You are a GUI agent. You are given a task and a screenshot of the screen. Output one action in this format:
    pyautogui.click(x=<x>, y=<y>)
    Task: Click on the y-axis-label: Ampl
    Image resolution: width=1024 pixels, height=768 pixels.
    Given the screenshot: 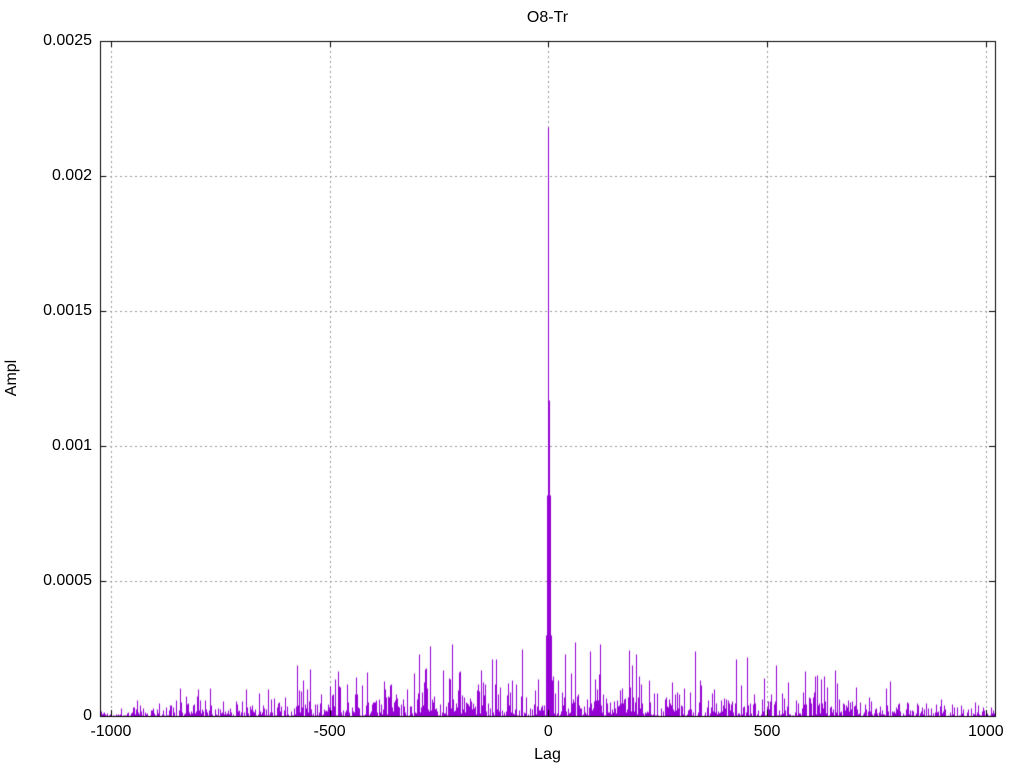 What is the action you would take?
    pyautogui.click(x=11, y=378)
    